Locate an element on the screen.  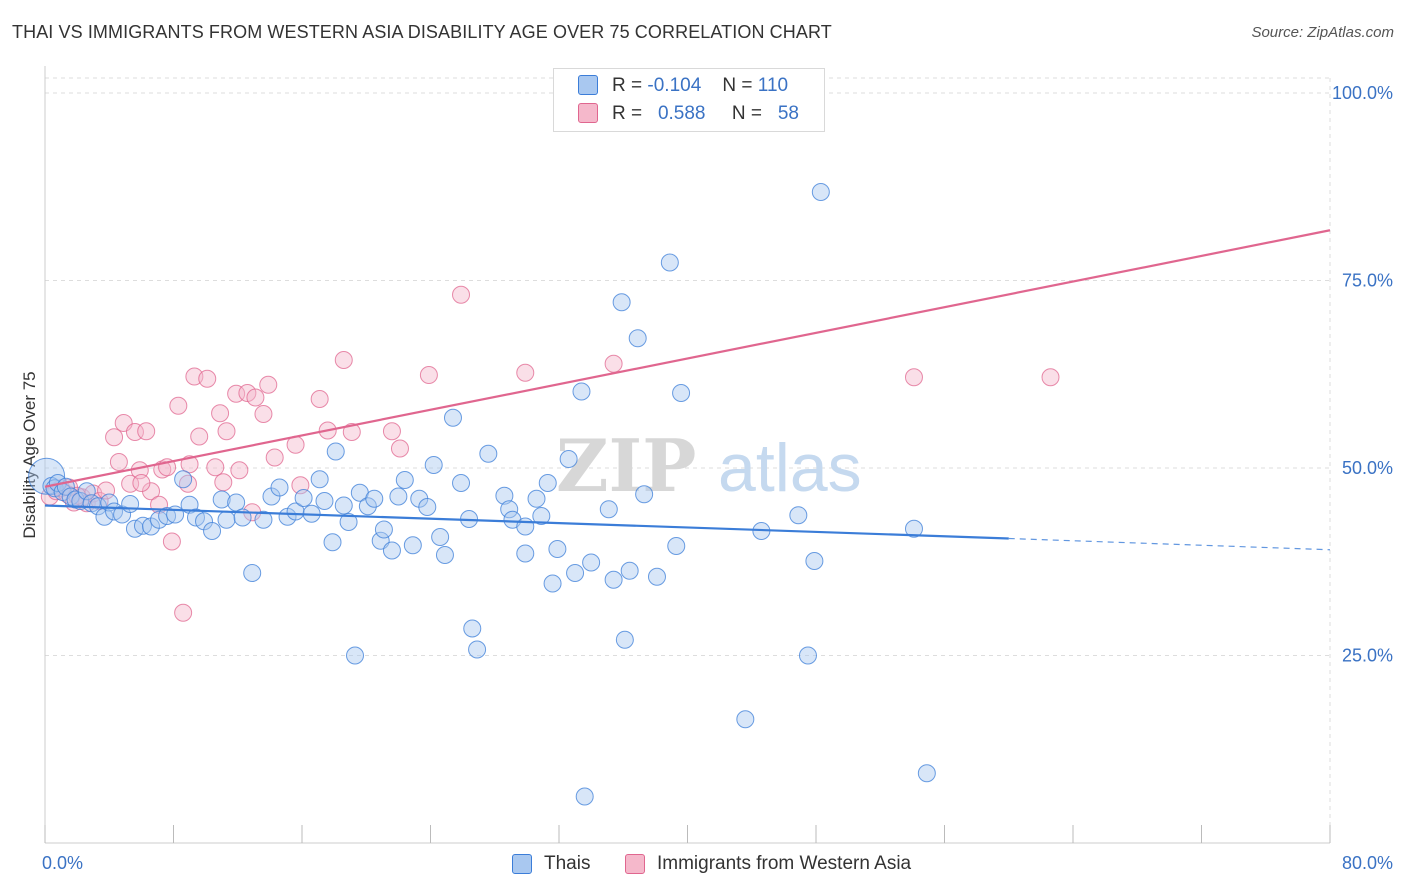
bottom-legend-swatch-immigrants is located at coordinates (635, 864).